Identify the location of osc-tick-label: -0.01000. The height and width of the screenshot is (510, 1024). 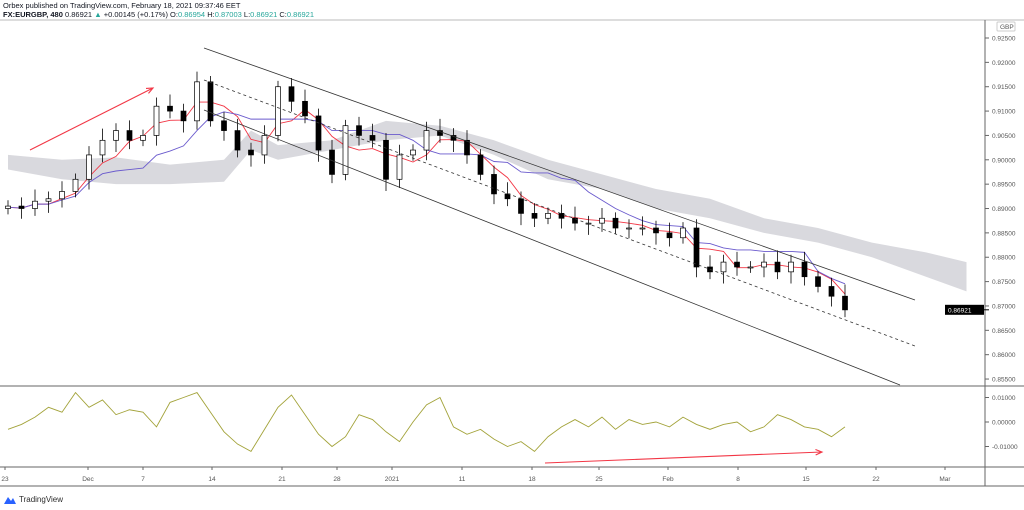
(1005, 447).